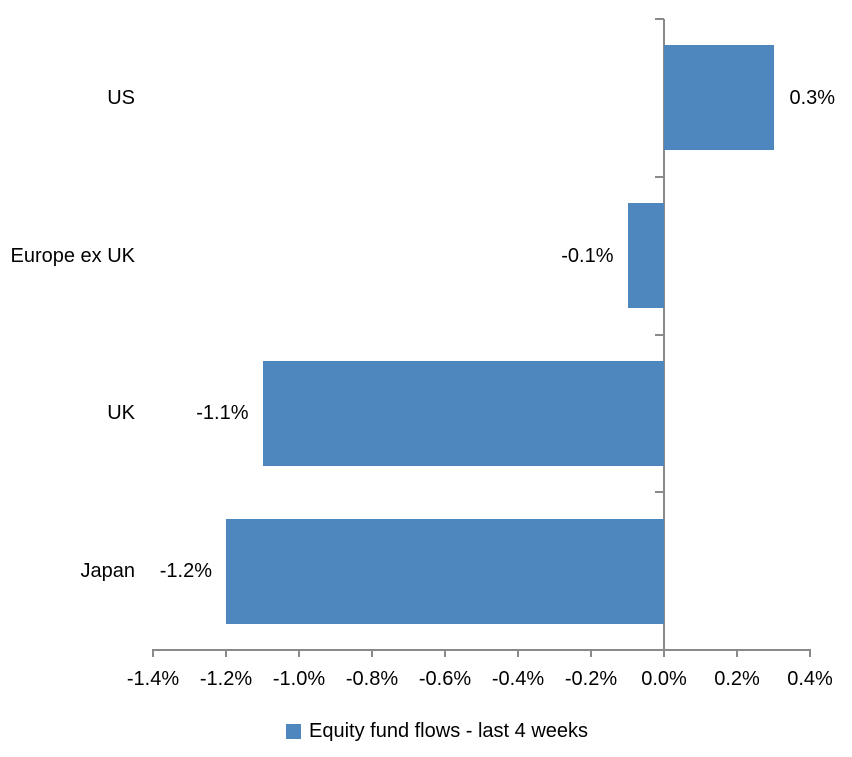  Describe the element at coordinates (226, 679) in the screenshot. I see `x-tick-label: -1.2%` at that location.